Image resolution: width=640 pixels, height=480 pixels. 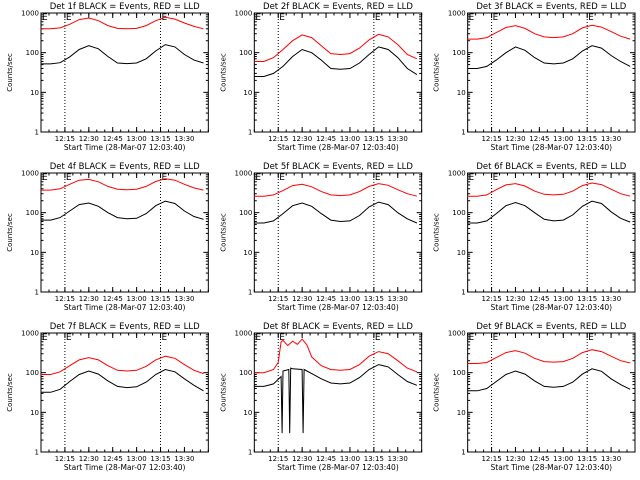 I want to click on chart-title: Det 6f BLACK = Events, RED = LLD, so click(x=551, y=167).